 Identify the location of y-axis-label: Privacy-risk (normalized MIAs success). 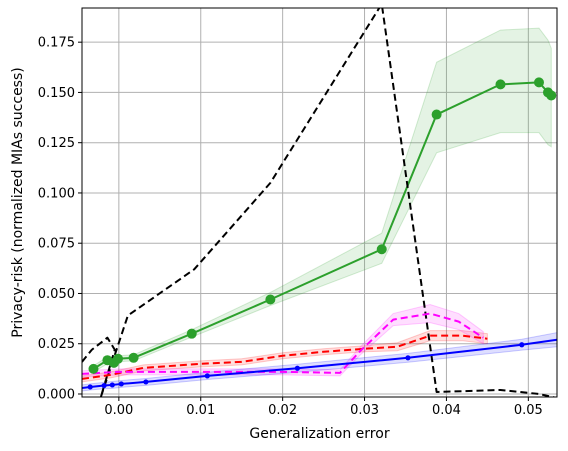
(18, 202).